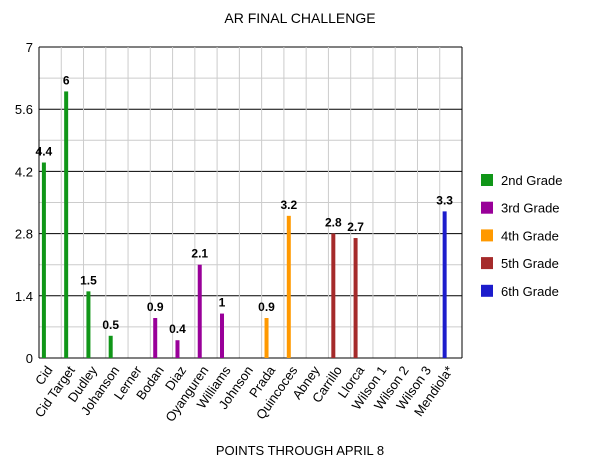 The width and height of the screenshot is (600, 463). I want to click on data-label: 2.8, so click(333, 223).